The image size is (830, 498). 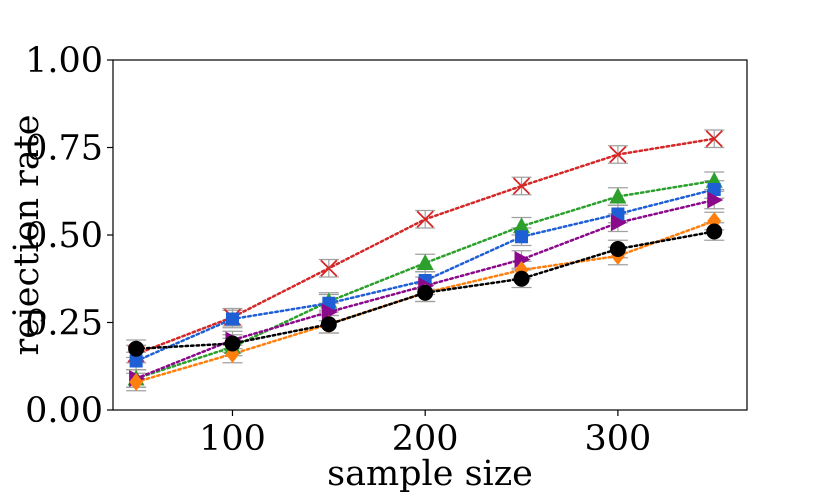 I want to click on series-orange-diamond-point, so click(x=136, y=382).